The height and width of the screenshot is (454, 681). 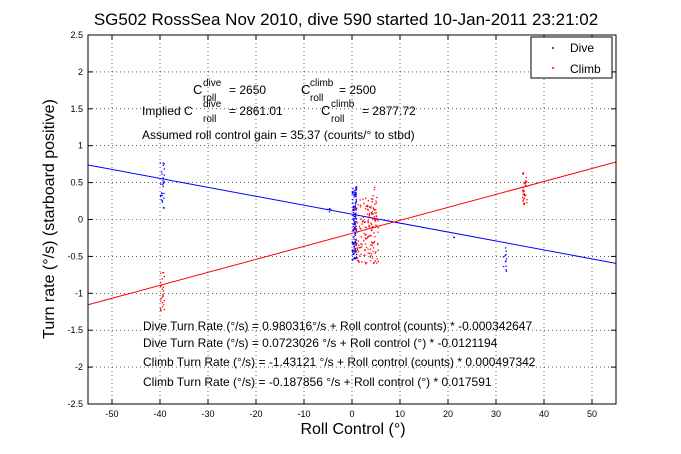 I want to click on y-tick-label: -1, so click(x=79, y=293).